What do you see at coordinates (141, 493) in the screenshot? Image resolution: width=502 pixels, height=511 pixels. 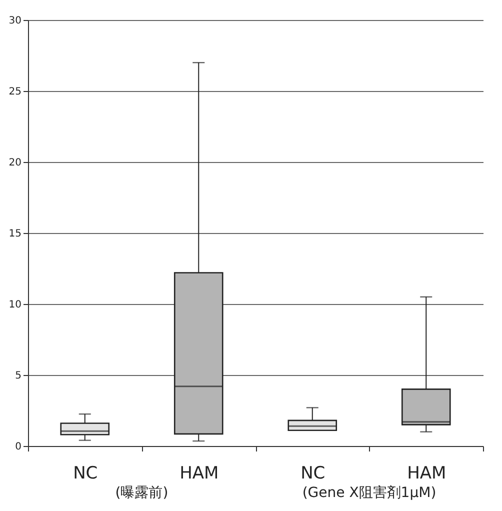 I see `text: (曝露前)` at bounding box center [141, 493].